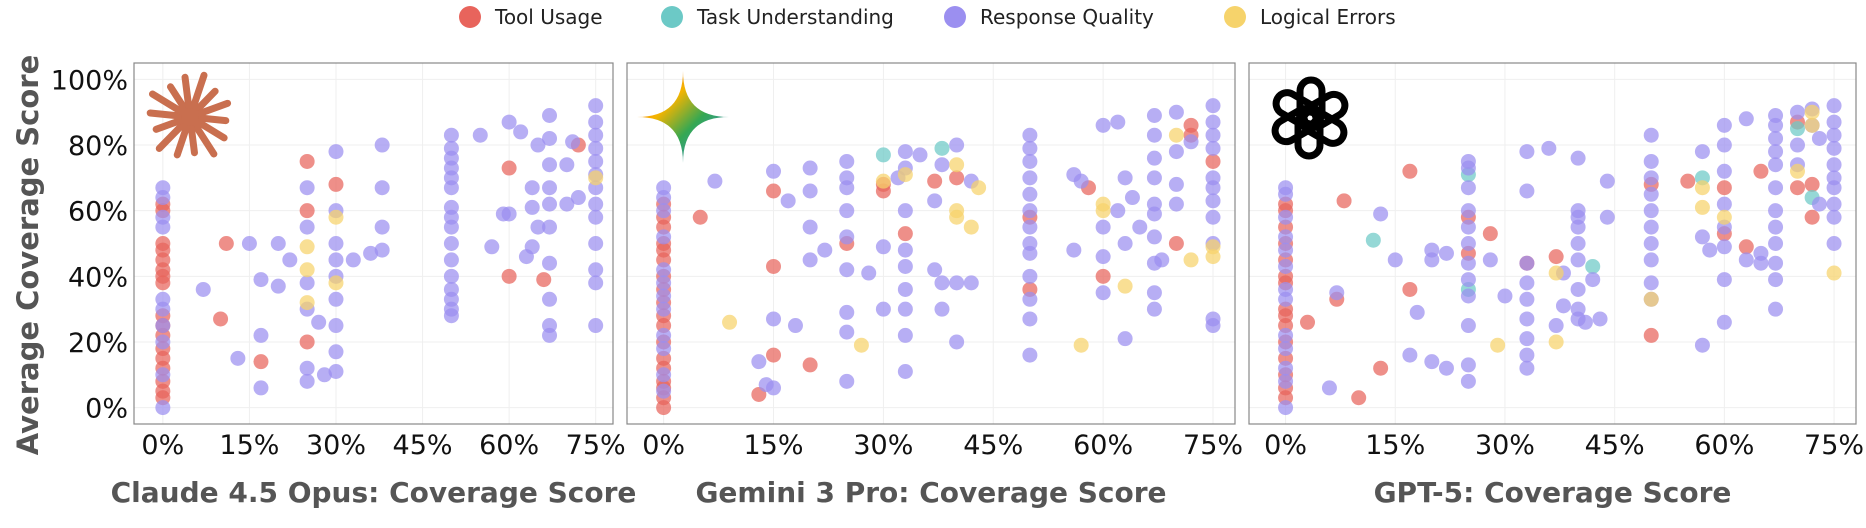 Image resolution: width=1866 pixels, height=528 pixels. What do you see at coordinates (98, 212) in the screenshot?
I see `y-tick-label: 60%` at bounding box center [98, 212].